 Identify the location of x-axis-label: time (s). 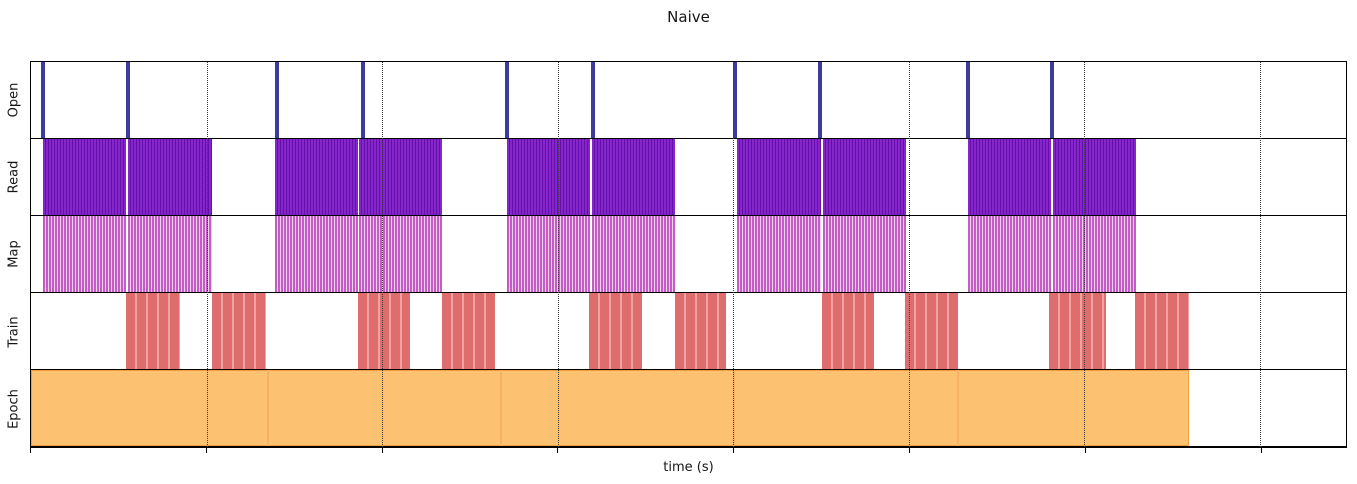
(688, 467).